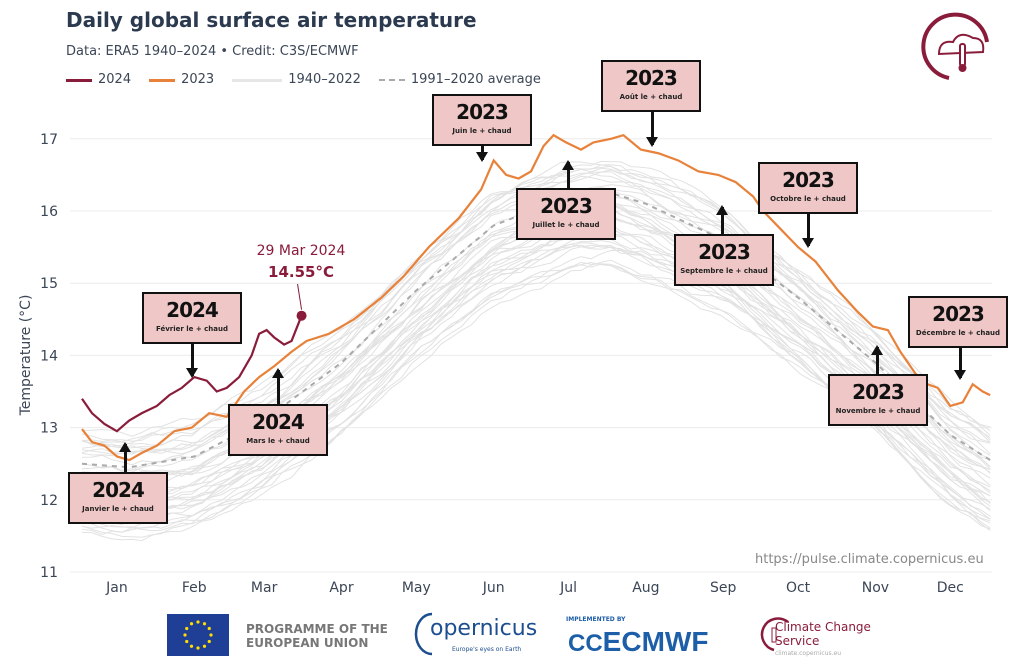 Image resolution: width=1024 pixels, height=664 pixels. Describe the element at coordinates (655, 641) in the screenshot. I see `ecmwf-text: ECMWF` at that location.